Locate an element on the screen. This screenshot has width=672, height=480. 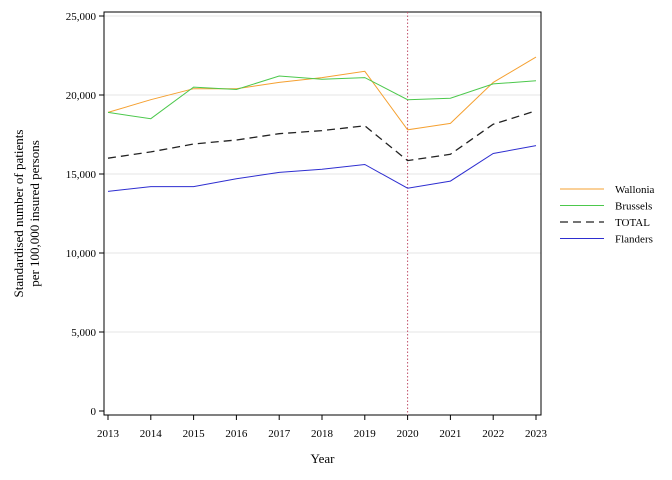
series-line-total is located at coordinates (322, 136).